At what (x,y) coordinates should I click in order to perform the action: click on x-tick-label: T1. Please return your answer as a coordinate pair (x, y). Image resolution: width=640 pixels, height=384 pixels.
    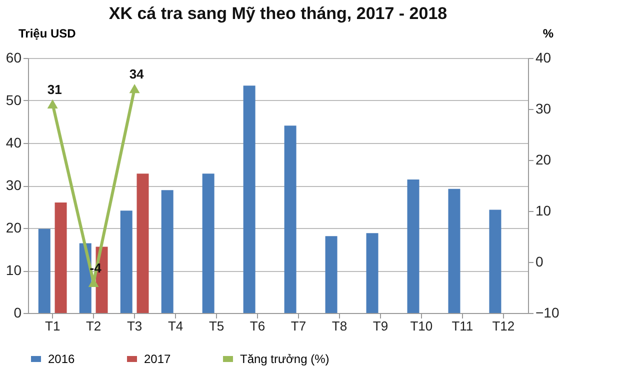
    Looking at the image, I should click on (52, 326).